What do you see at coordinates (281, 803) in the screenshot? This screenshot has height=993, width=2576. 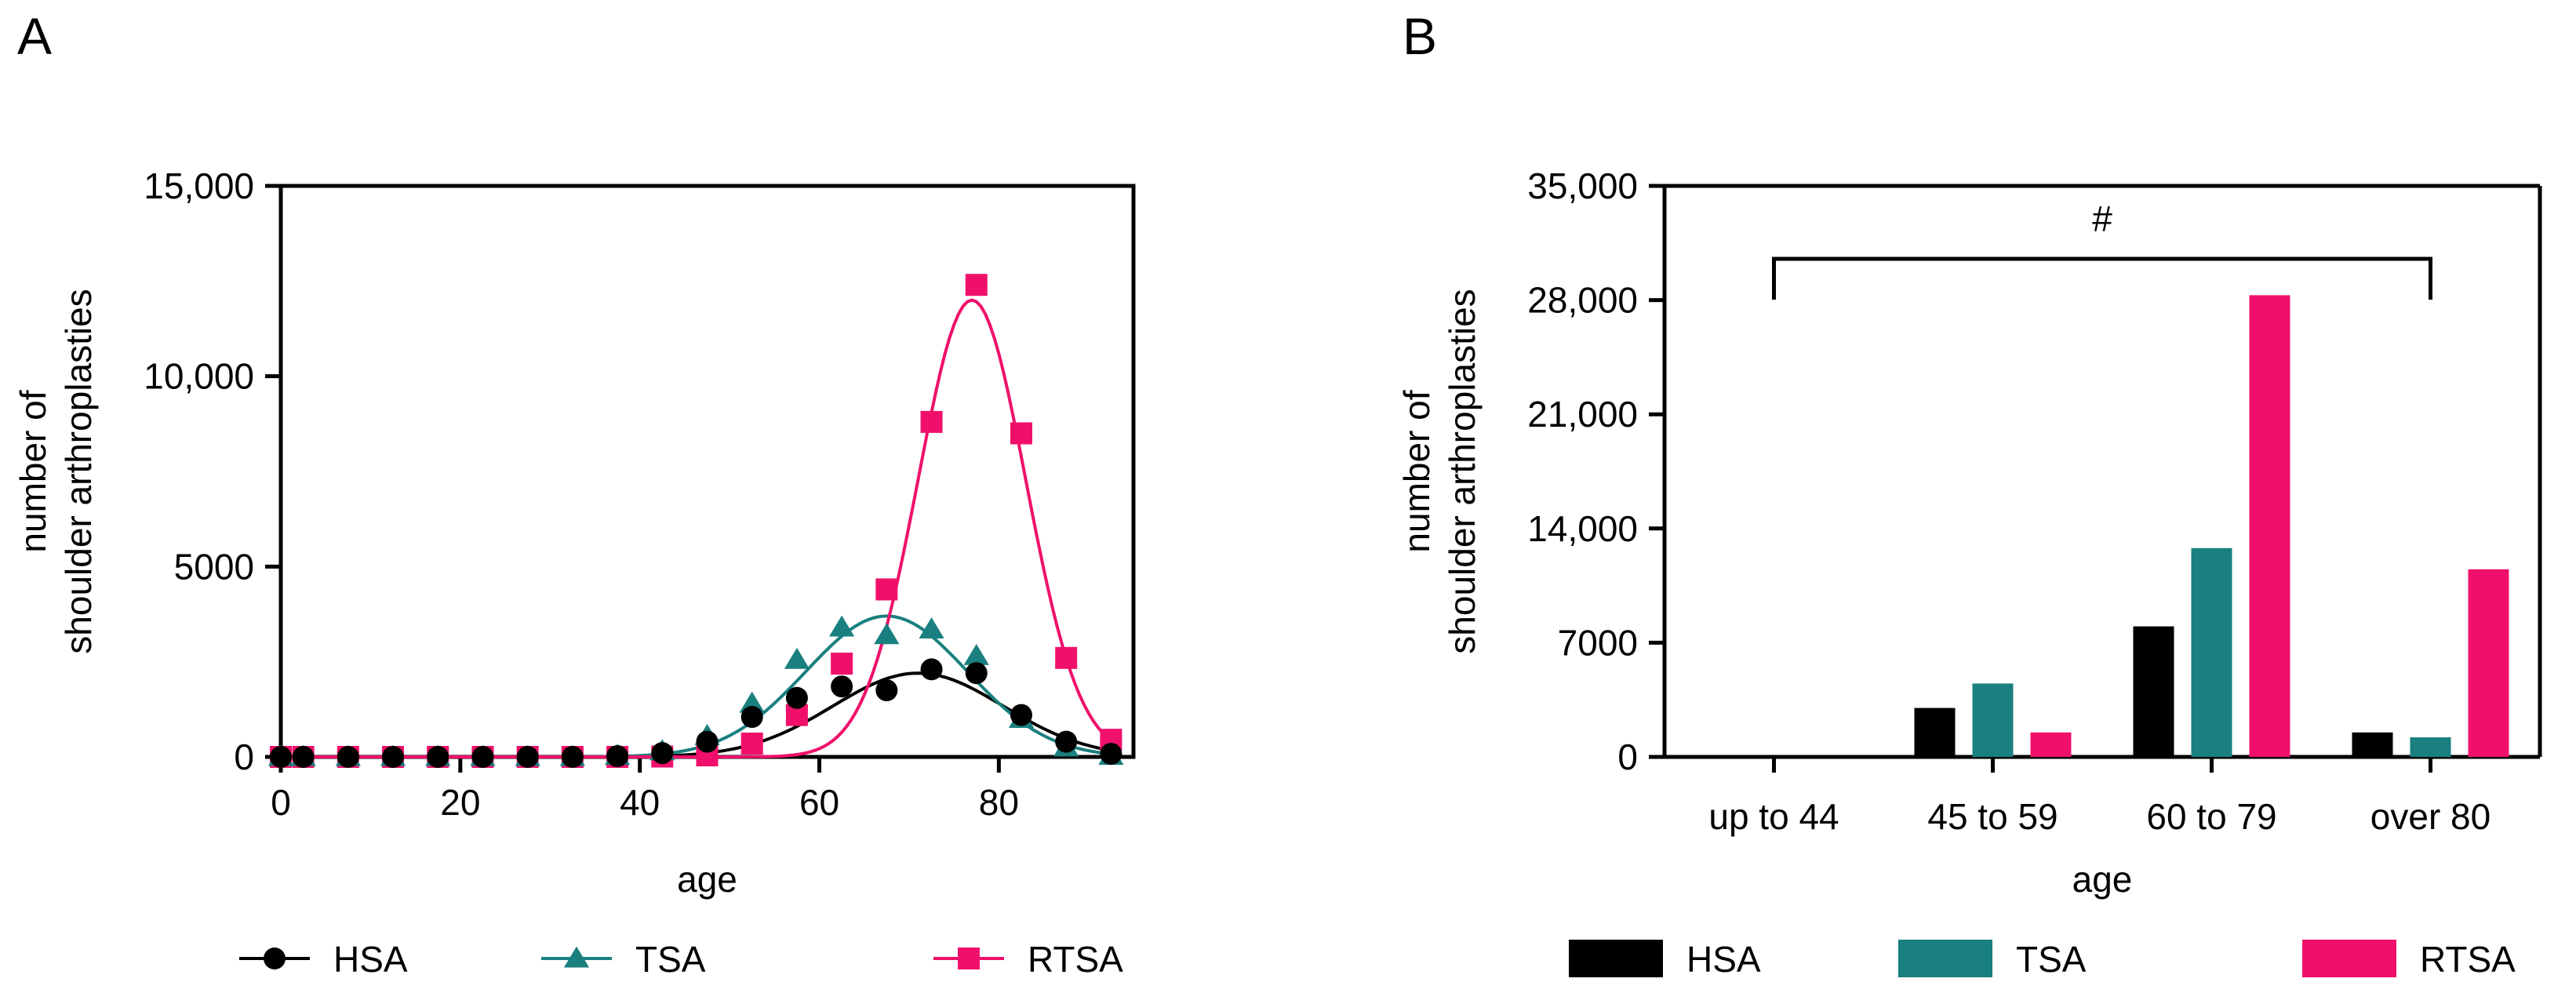 I see `x-tick-label: 0` at bounding box center [281, 803].